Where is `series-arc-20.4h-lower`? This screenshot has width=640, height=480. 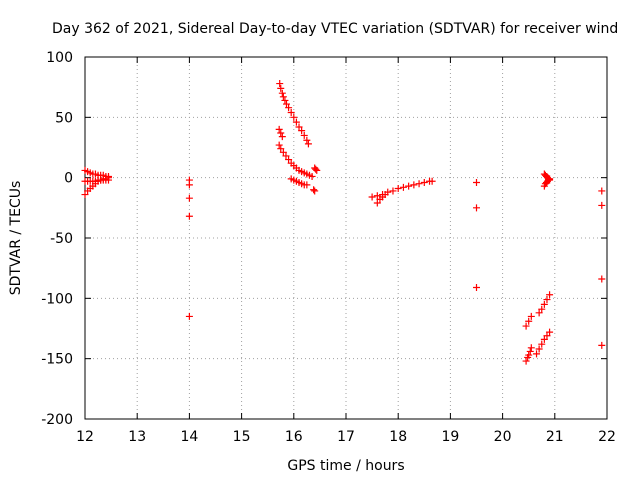
series-arc-20.4h-lower is located at coordinates (528, 354).